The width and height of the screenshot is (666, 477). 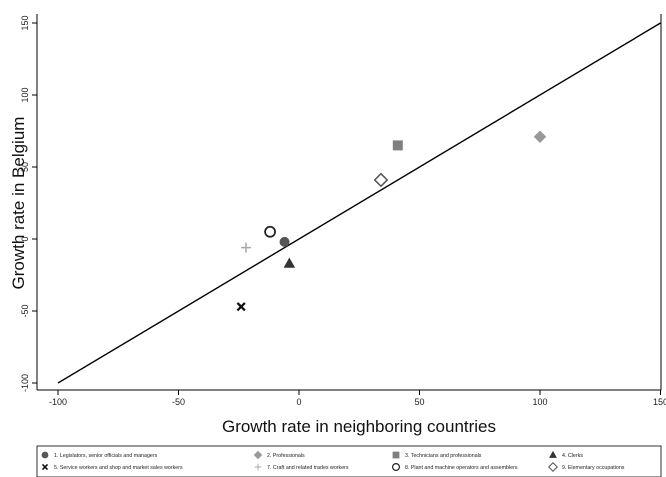 I want to click on y-axis-title: Growth rate in Belgium, so click(x=18, y=203).